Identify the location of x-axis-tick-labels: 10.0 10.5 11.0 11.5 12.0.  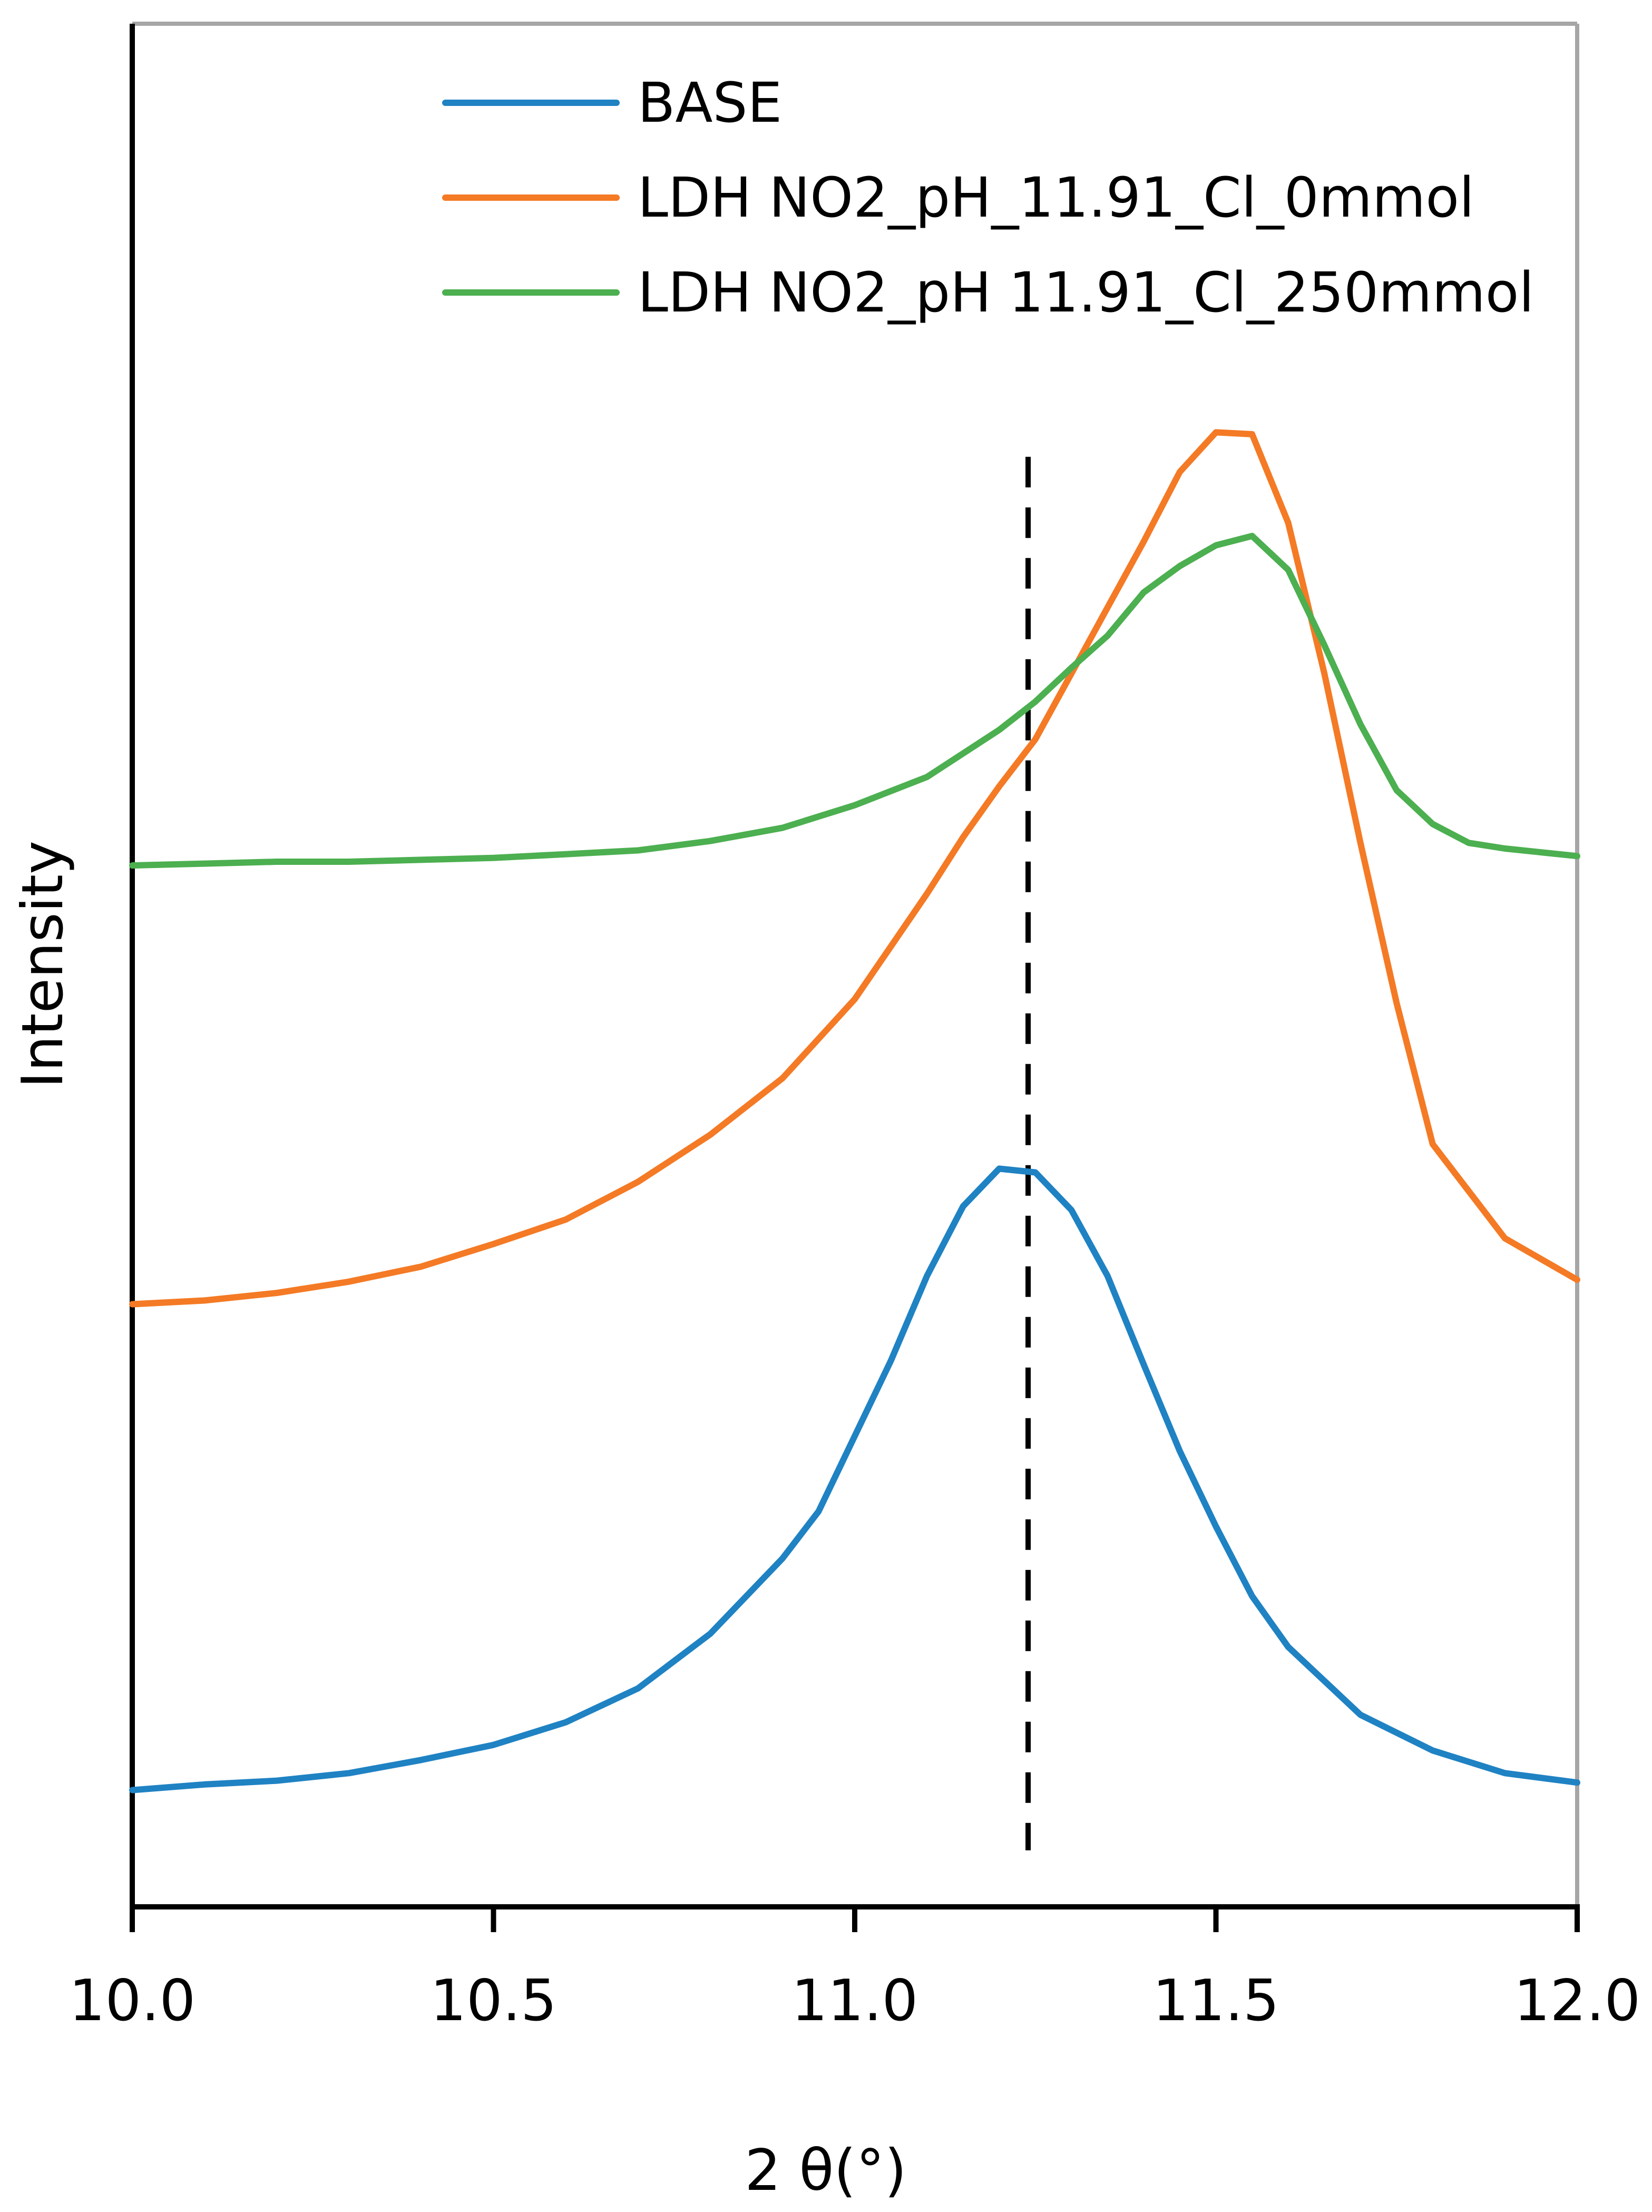
(854, 2001).